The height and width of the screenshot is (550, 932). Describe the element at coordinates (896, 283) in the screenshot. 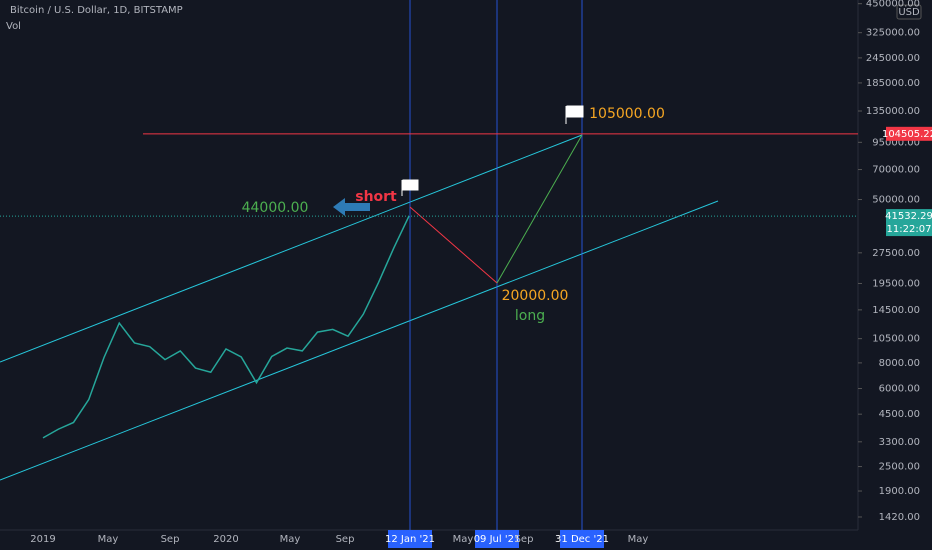

I see `y-tick-label: 19500.00` at that location.